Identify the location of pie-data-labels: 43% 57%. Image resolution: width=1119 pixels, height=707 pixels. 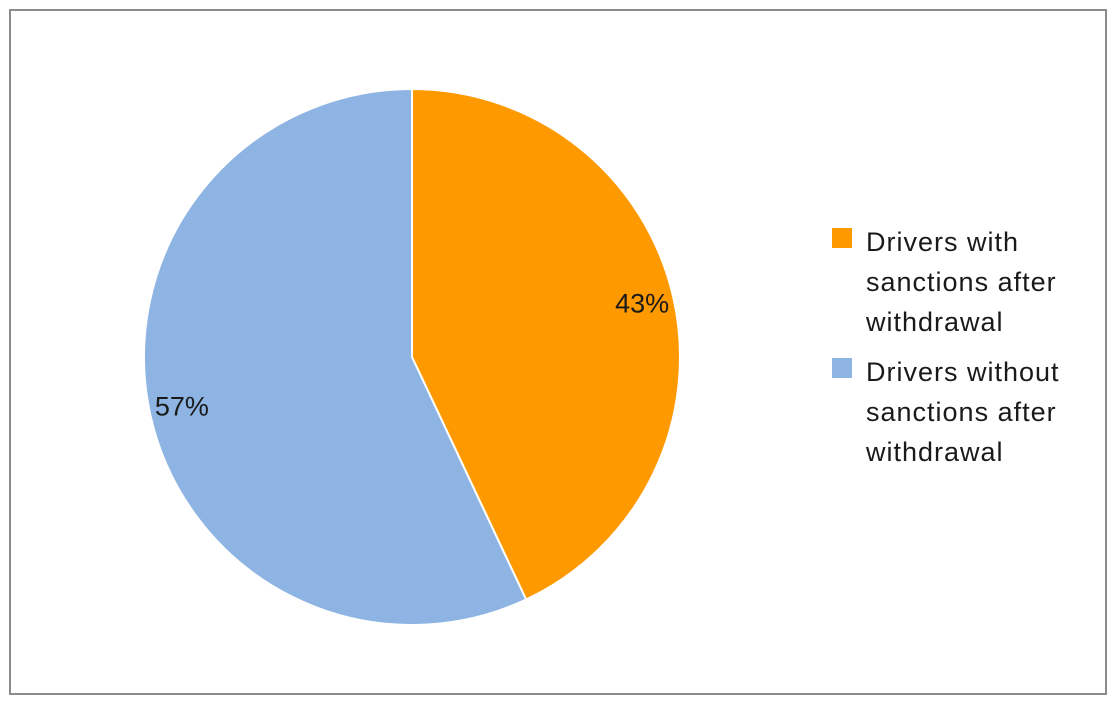
(412, 355).